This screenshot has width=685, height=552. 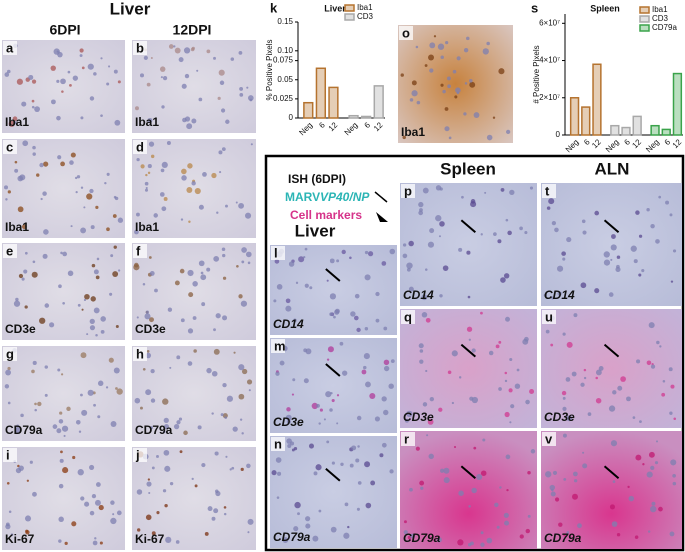 What do you see at coordinates (333, 275) in the screenshot?
I see `arrow` at bounding box center [333, 275].